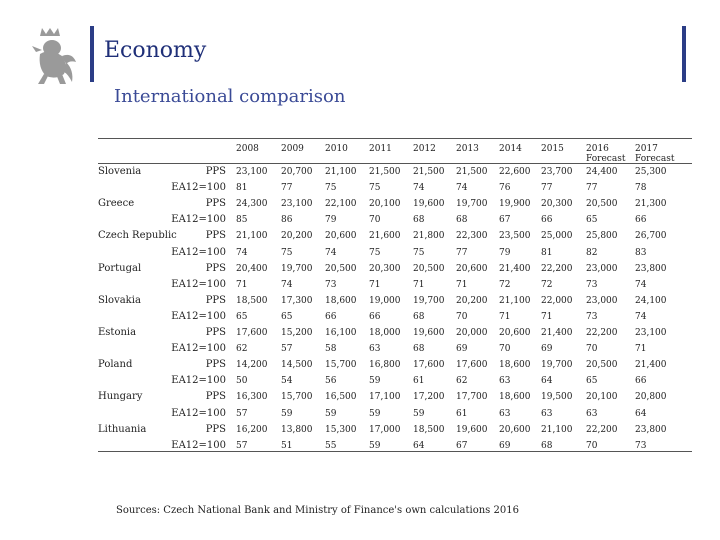 The image size is (720, 540). Describe the element at coordinates (515, 236) in the screenshot. I see `table-cell: 23,500` at that location.